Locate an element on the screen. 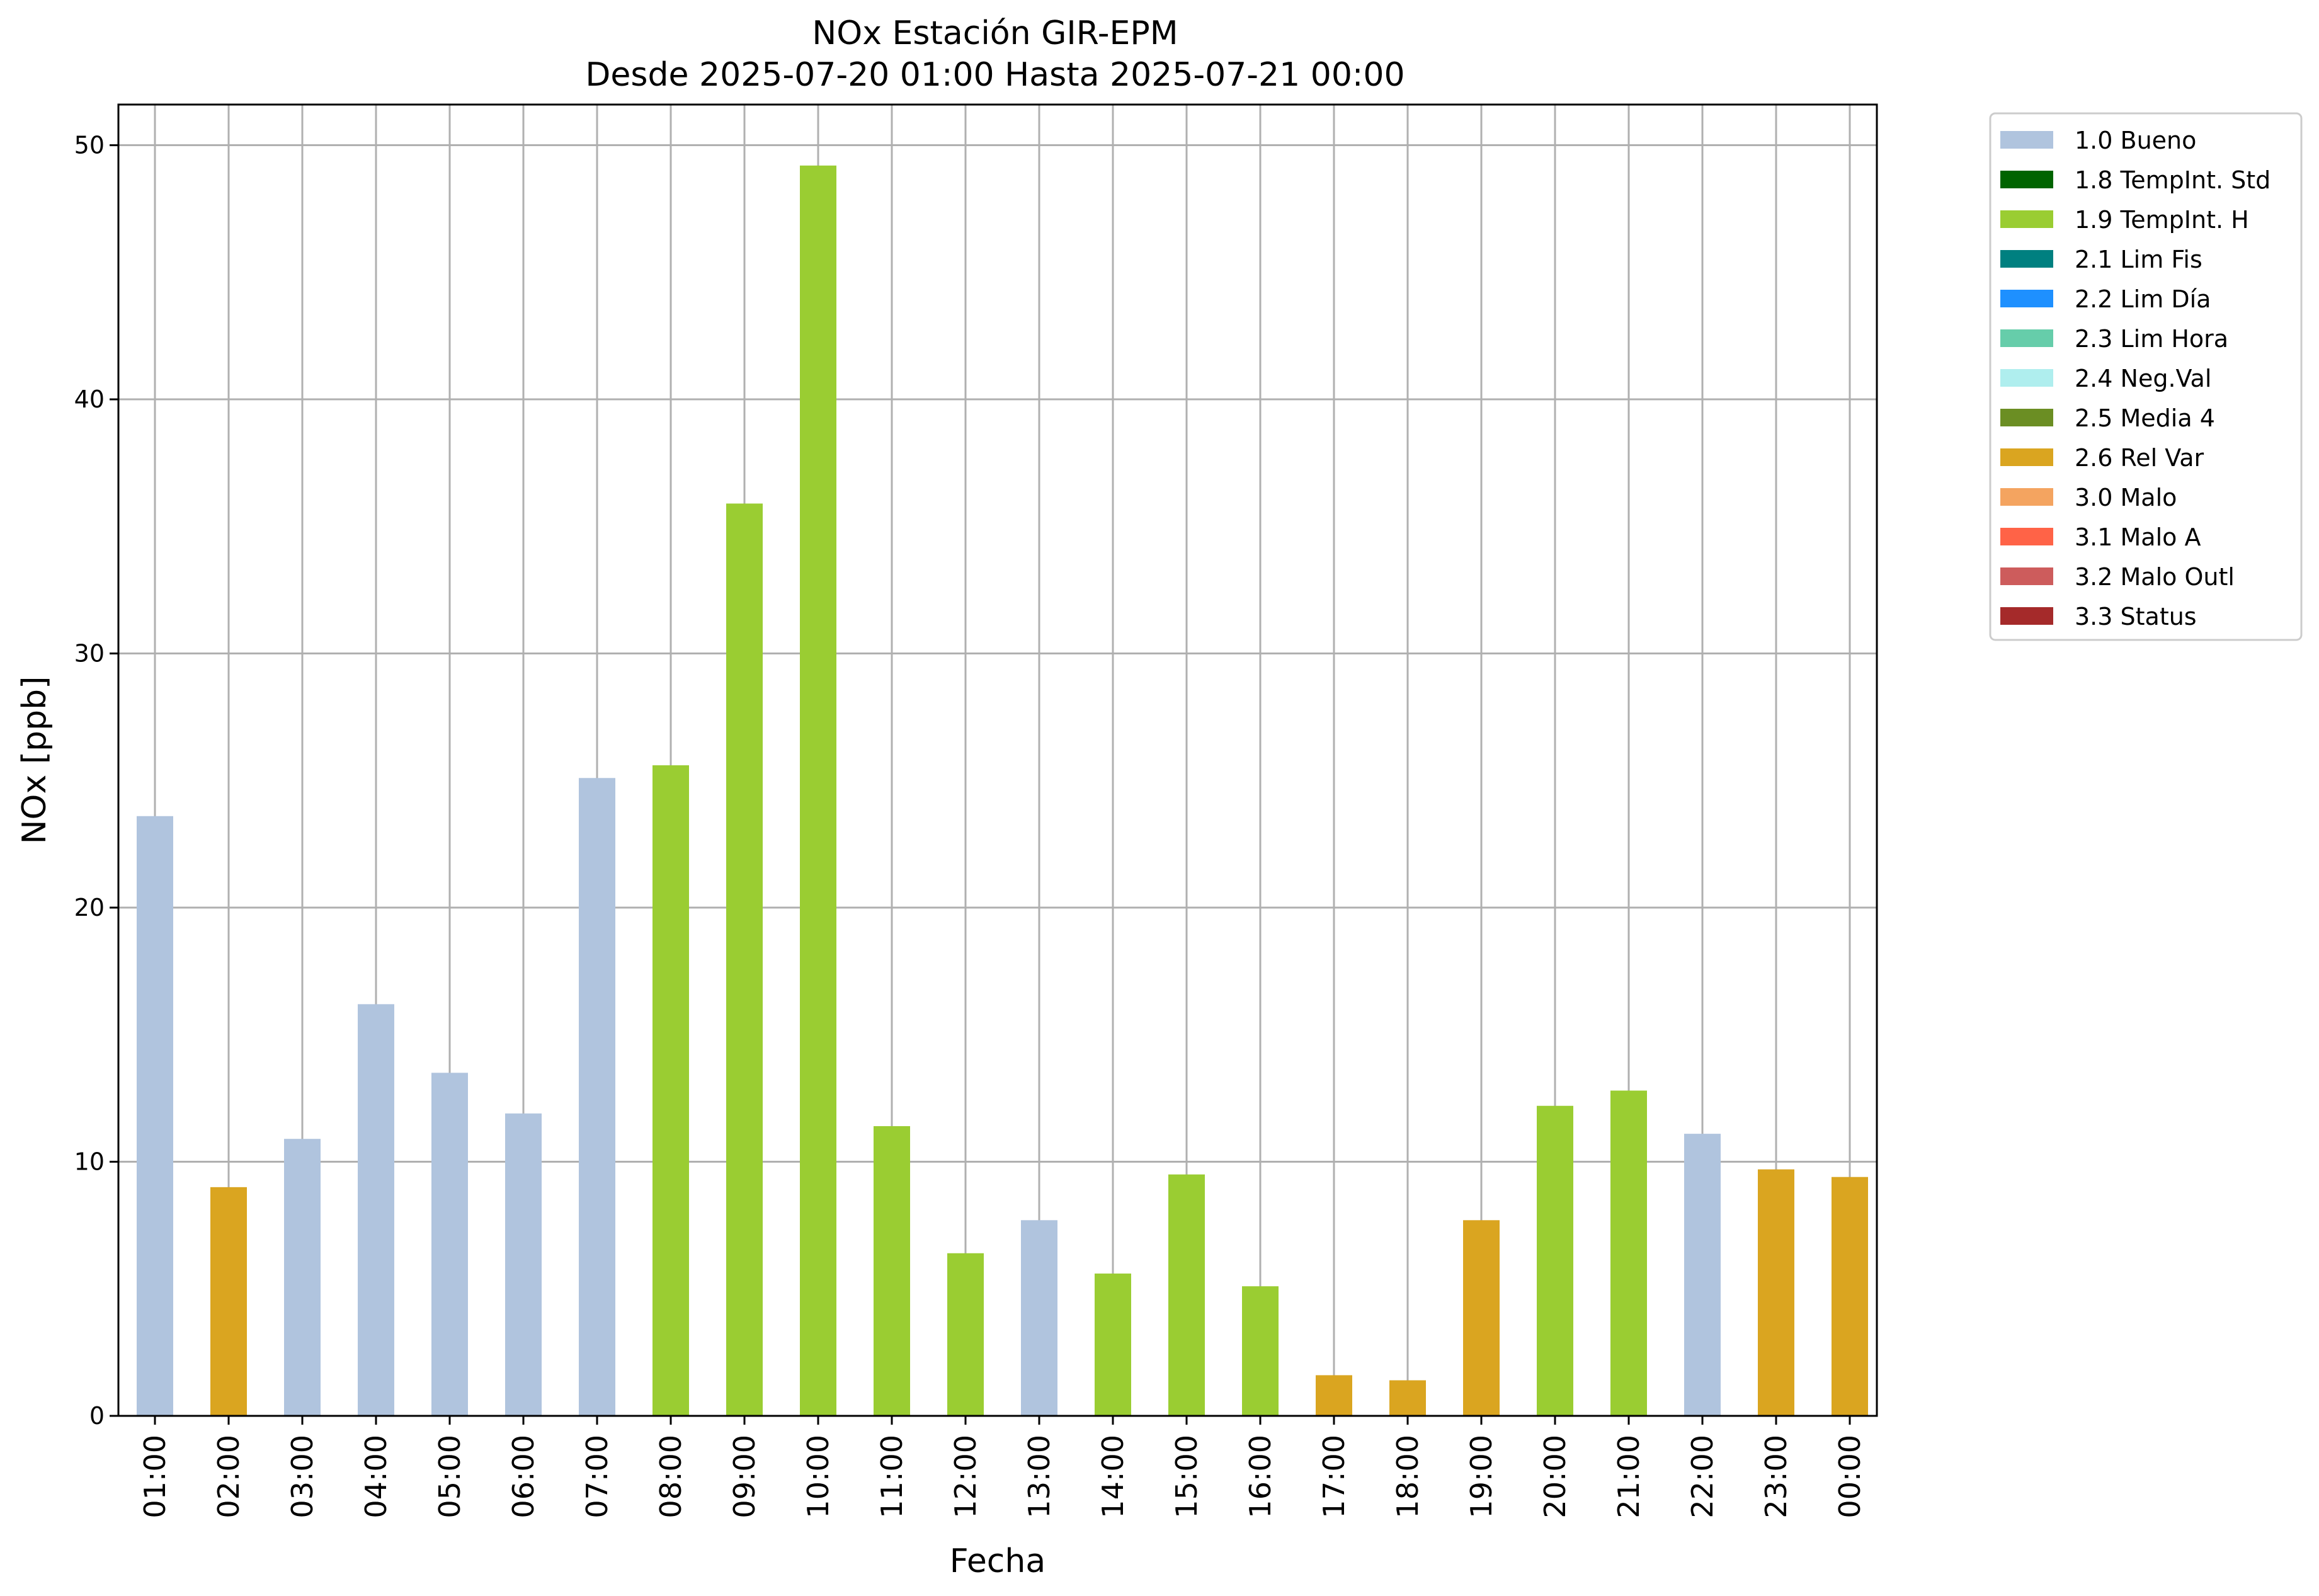 The image size is (2319, 1596). y-tick-label: 50 is located at coordinates (89, 145).